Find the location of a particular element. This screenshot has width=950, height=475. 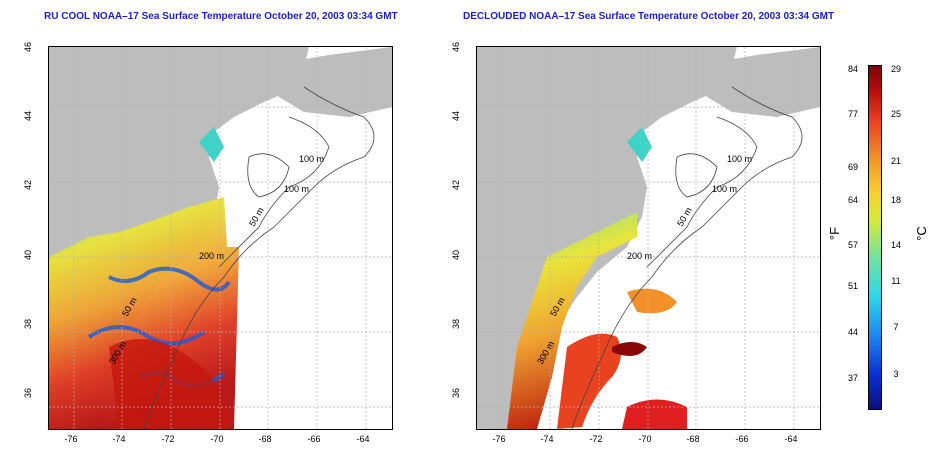

fahrenheit-tick: 37 is located at coordinates (852, 378).